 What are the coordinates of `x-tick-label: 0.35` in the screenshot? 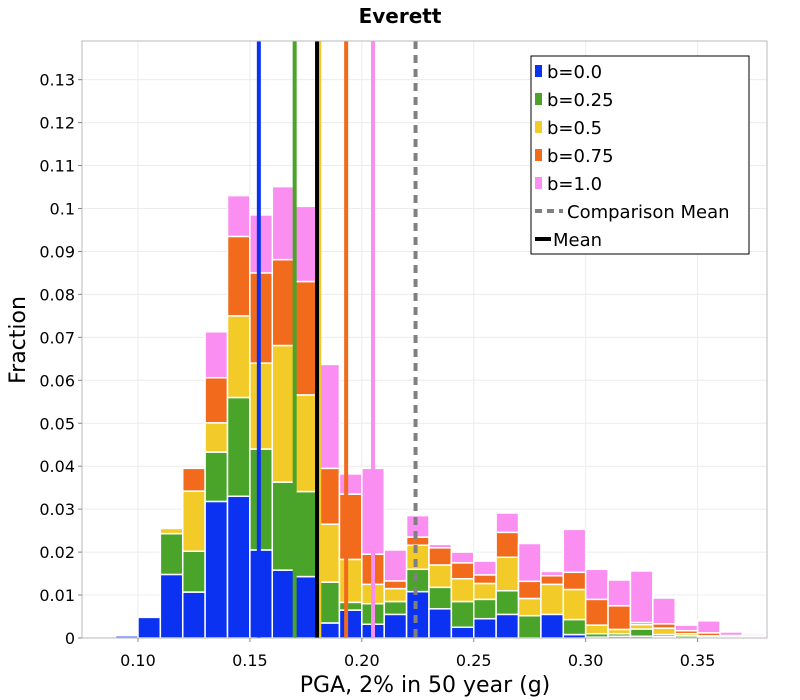 It's located at (698, 660).